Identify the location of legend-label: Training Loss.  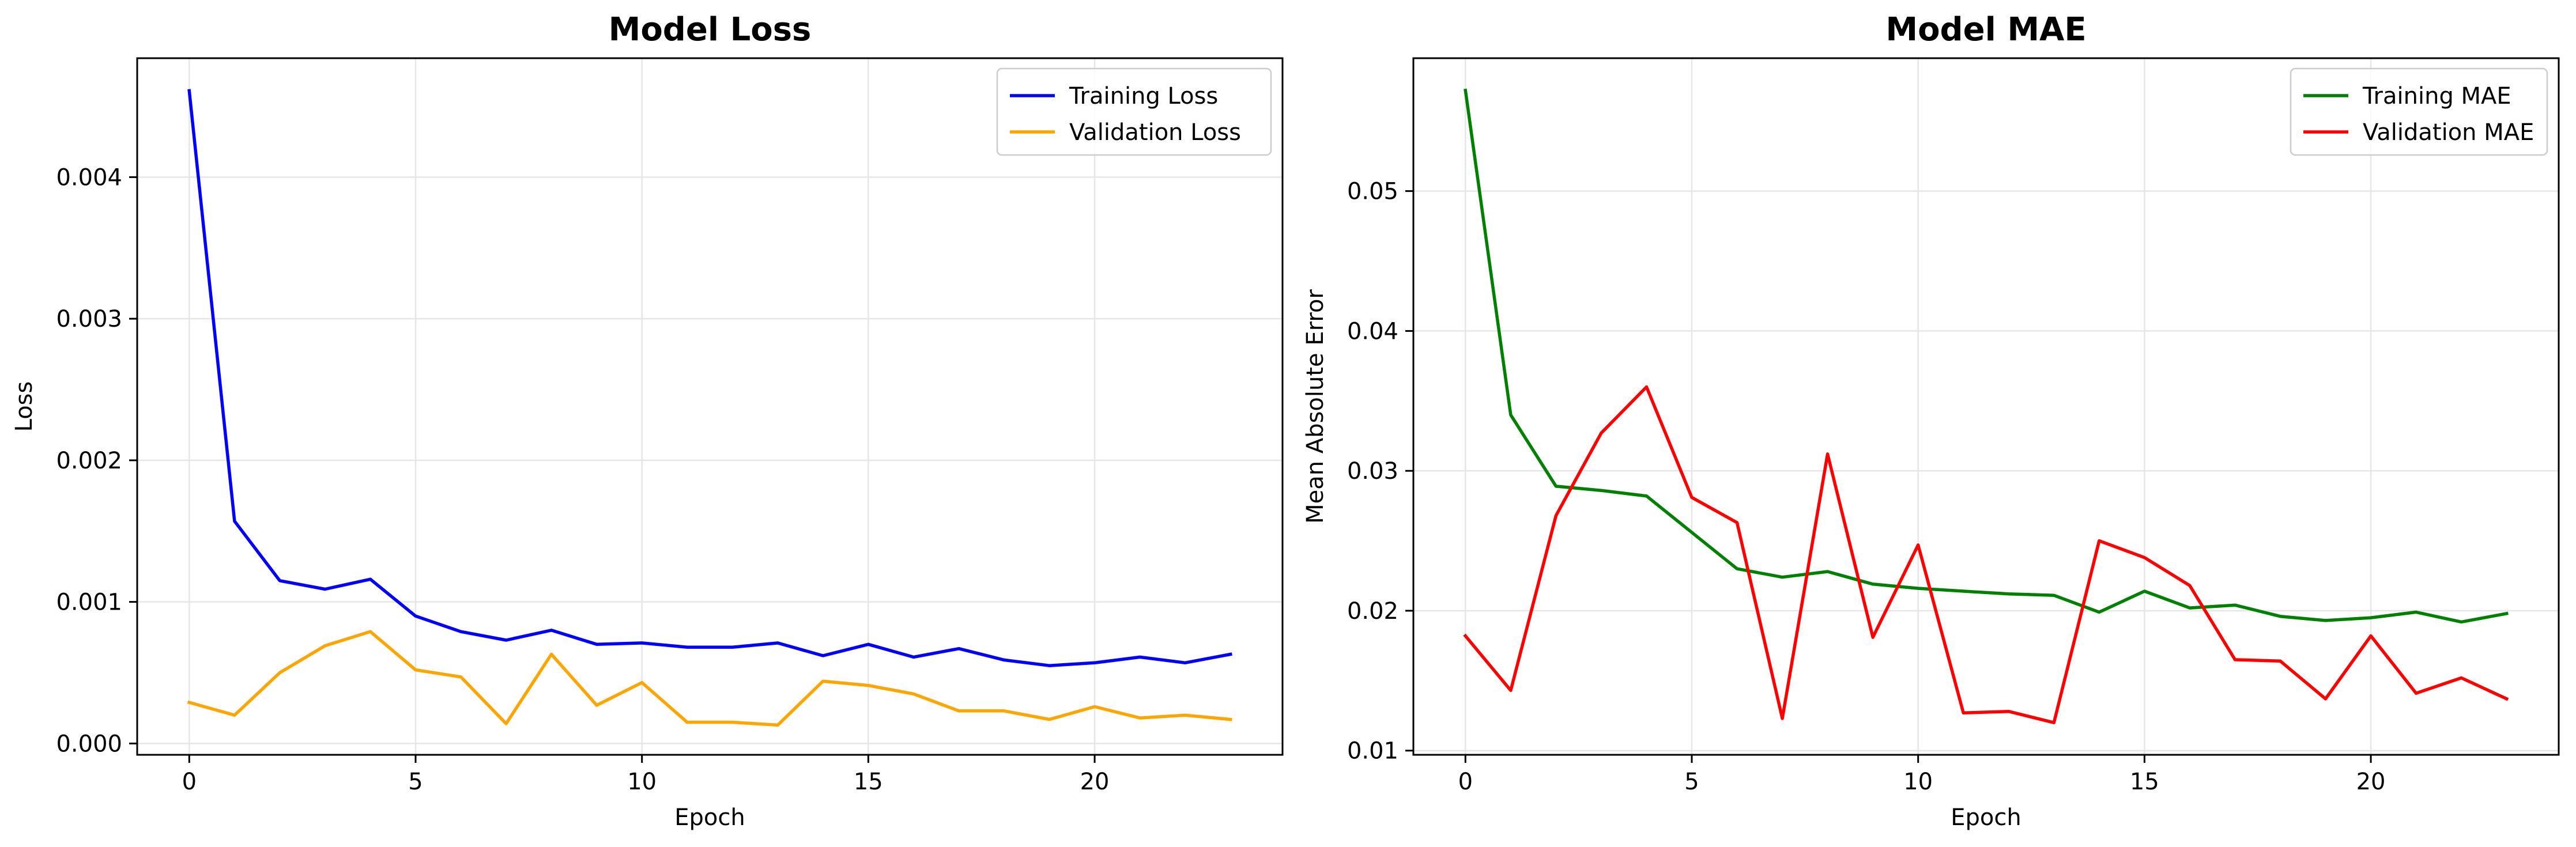
(1143, 96).